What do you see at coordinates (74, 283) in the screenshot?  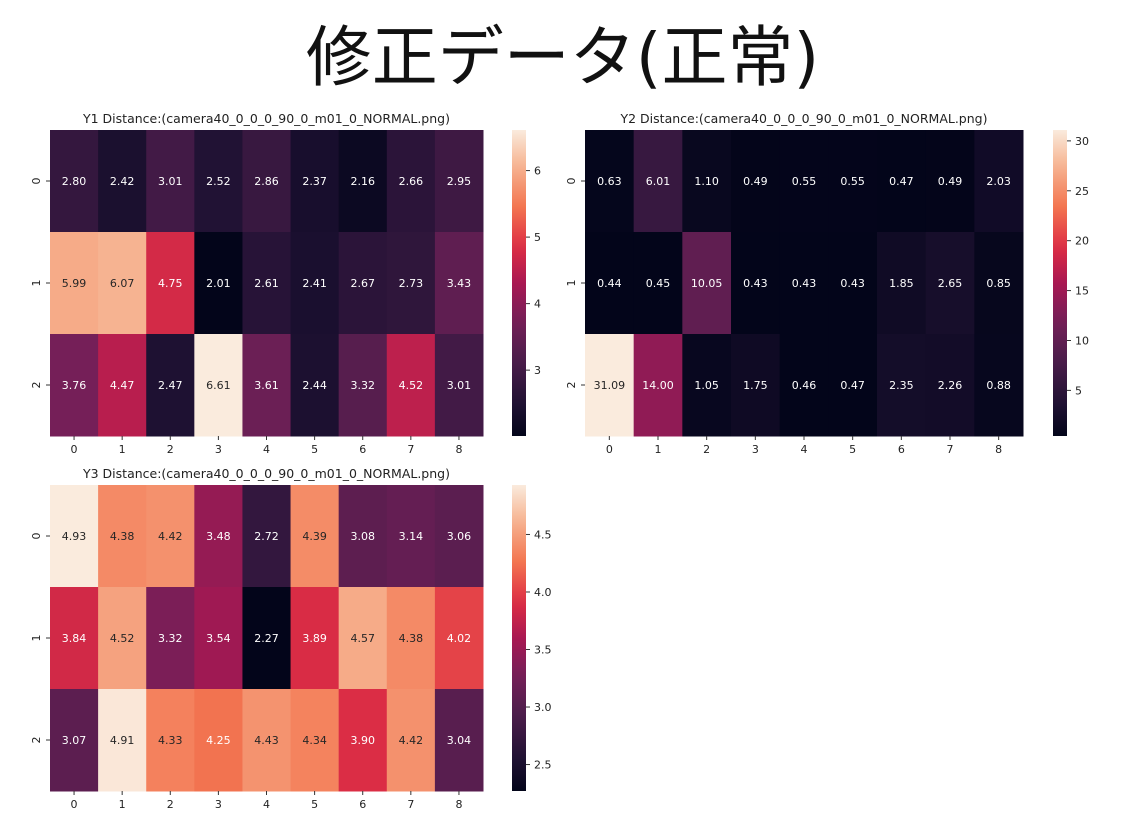 I see `cell-label: 5.99` at bounding box center [74, 283].